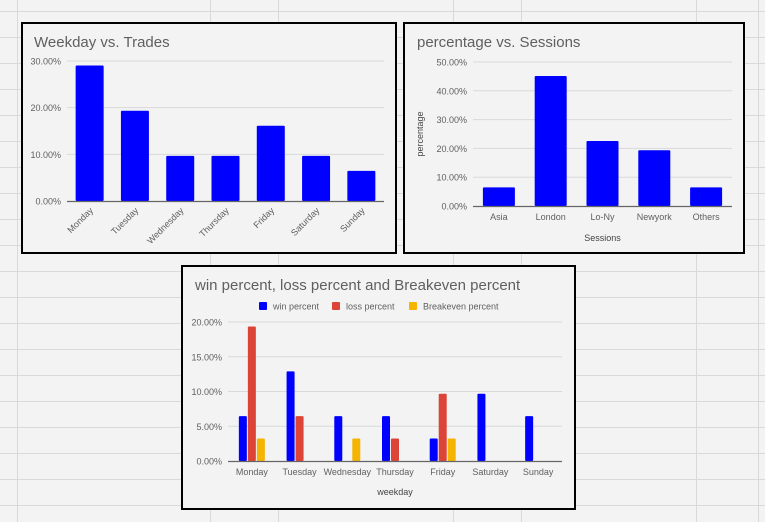 The height and width of the screenshot is (522, 765). I want to click on legend-label: loss percent, so click(370, 307).